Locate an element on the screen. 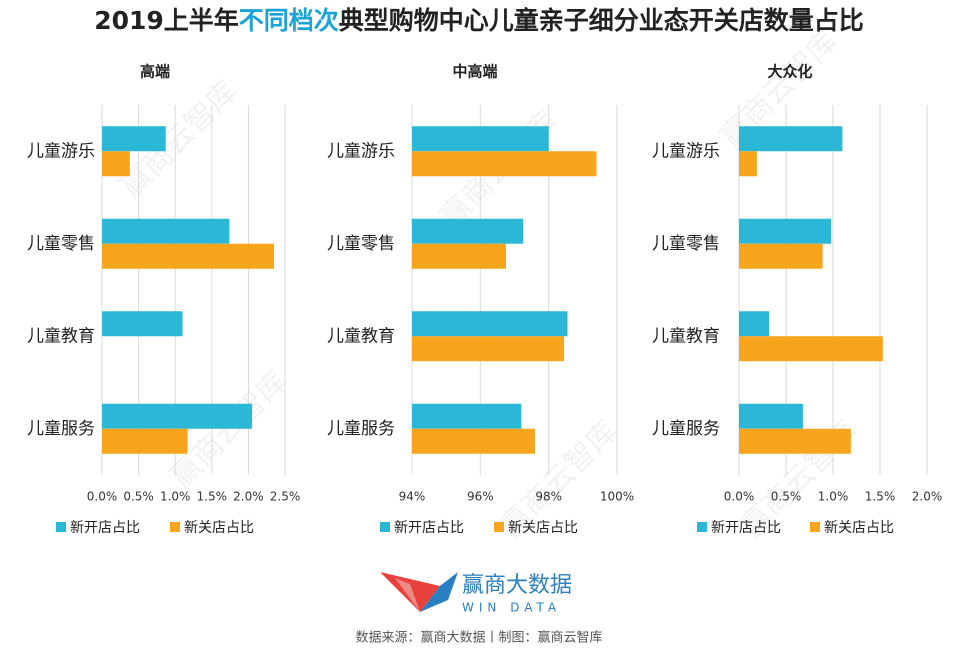 The width and height of the screenshot is (958, 649). logo-tagline: WIN DATA is located at coordinates (511, 608).